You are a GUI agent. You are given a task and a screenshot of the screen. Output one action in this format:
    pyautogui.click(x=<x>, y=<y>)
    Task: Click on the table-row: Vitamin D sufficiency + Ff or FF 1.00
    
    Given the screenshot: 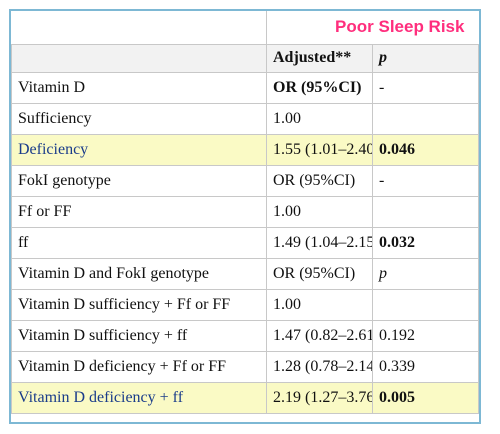 What is the action you would take?
    pyautogui.click(x=245, y=304)
    